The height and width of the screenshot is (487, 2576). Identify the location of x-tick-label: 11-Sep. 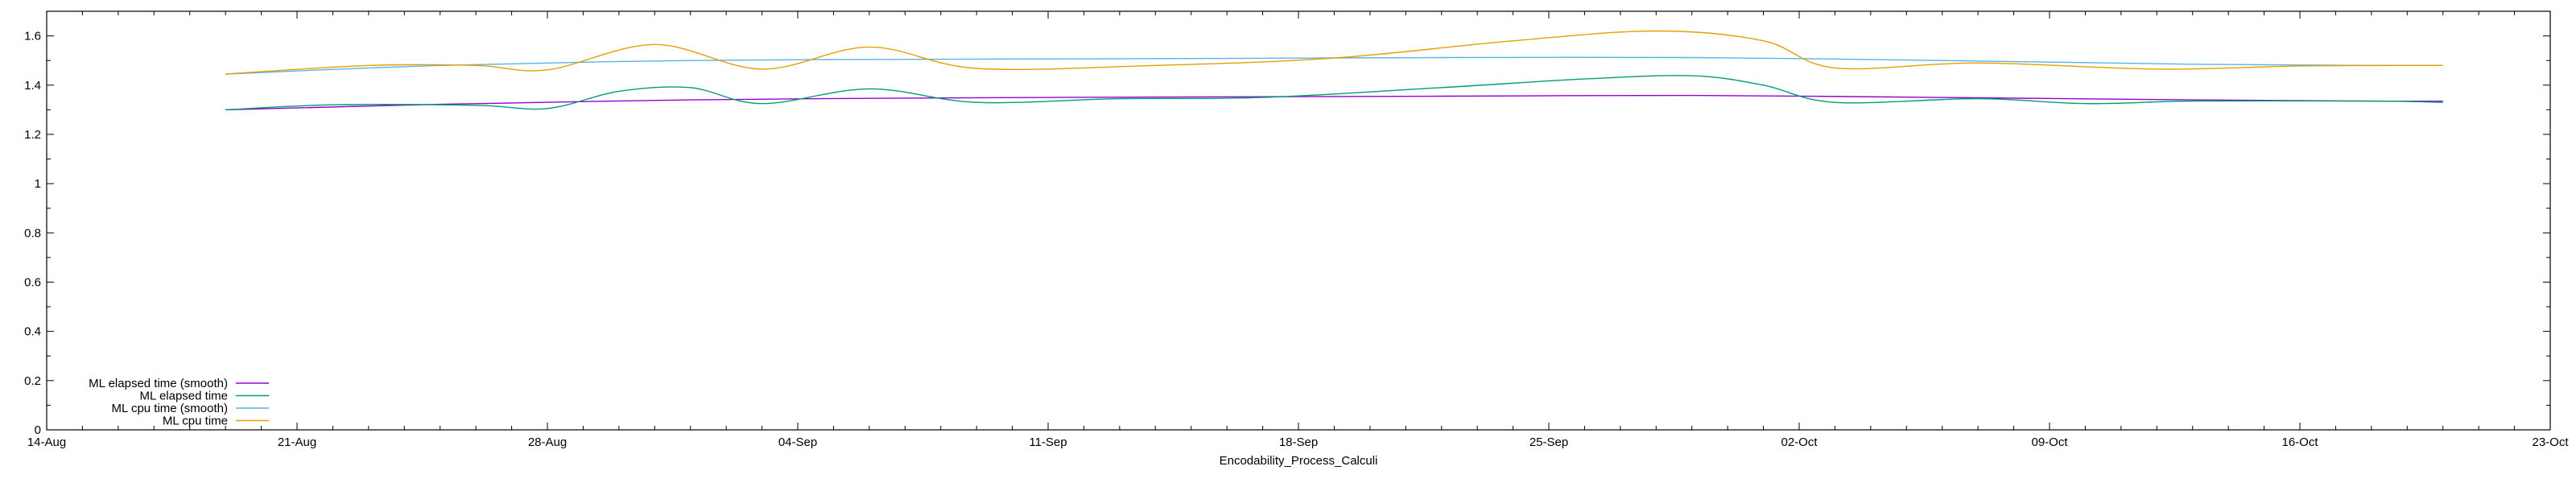
(1048, 442).